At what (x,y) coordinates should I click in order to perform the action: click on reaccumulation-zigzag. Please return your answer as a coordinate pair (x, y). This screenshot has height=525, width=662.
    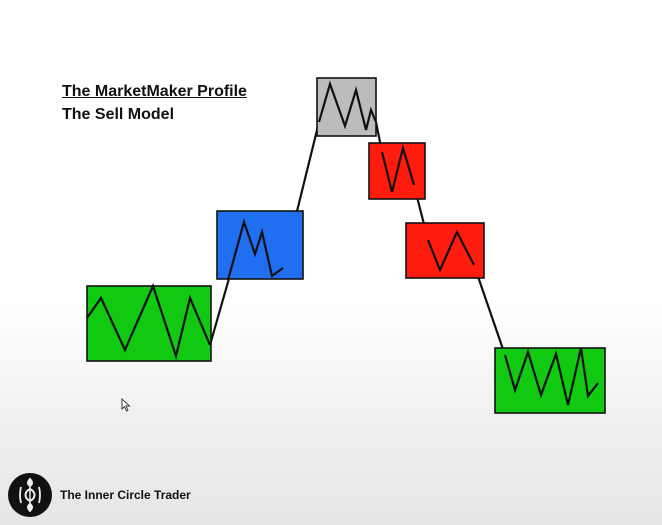
    Looking at the image, I should click on (255, 249).